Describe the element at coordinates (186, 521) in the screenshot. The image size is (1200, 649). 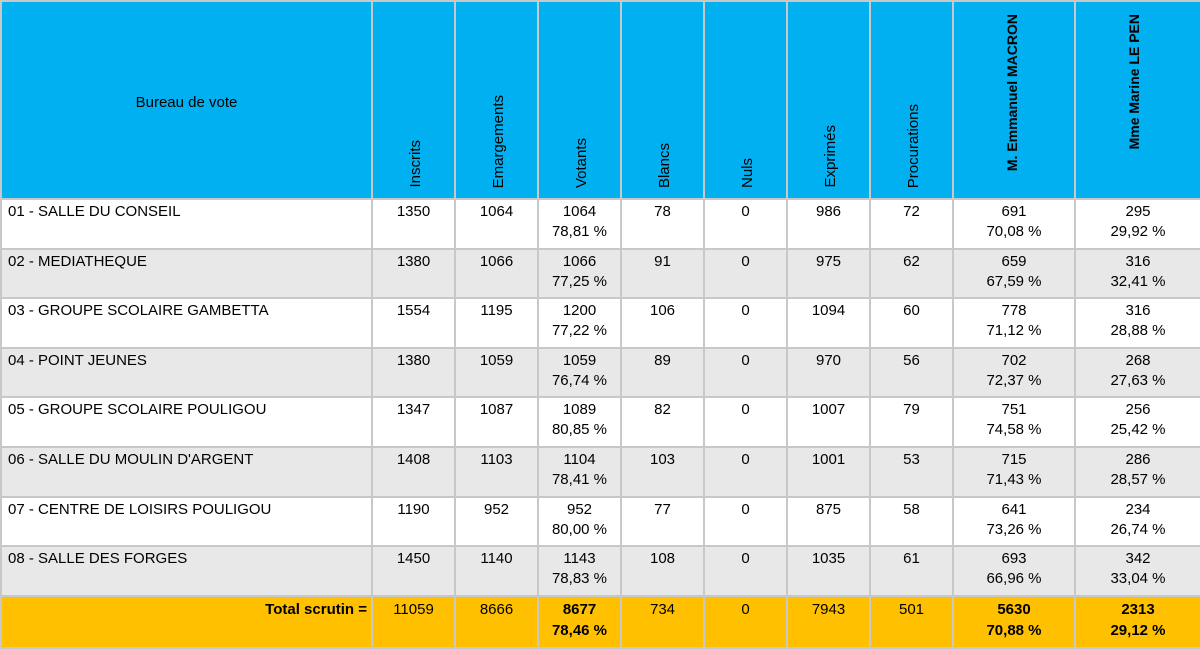
I see `cell-bureau: 07 - CENTRE DE LOISIRS POULIGOU` at that location.